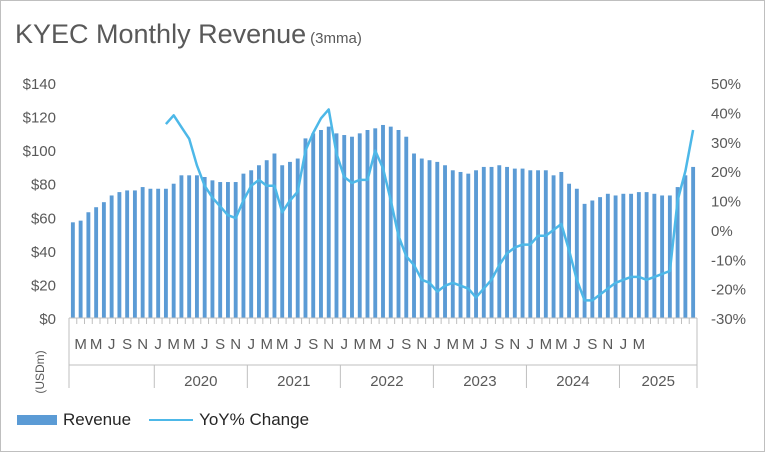 This screenshot has height=452, width=765. I want to click on y-tick-label: $60, so click(43, 218).